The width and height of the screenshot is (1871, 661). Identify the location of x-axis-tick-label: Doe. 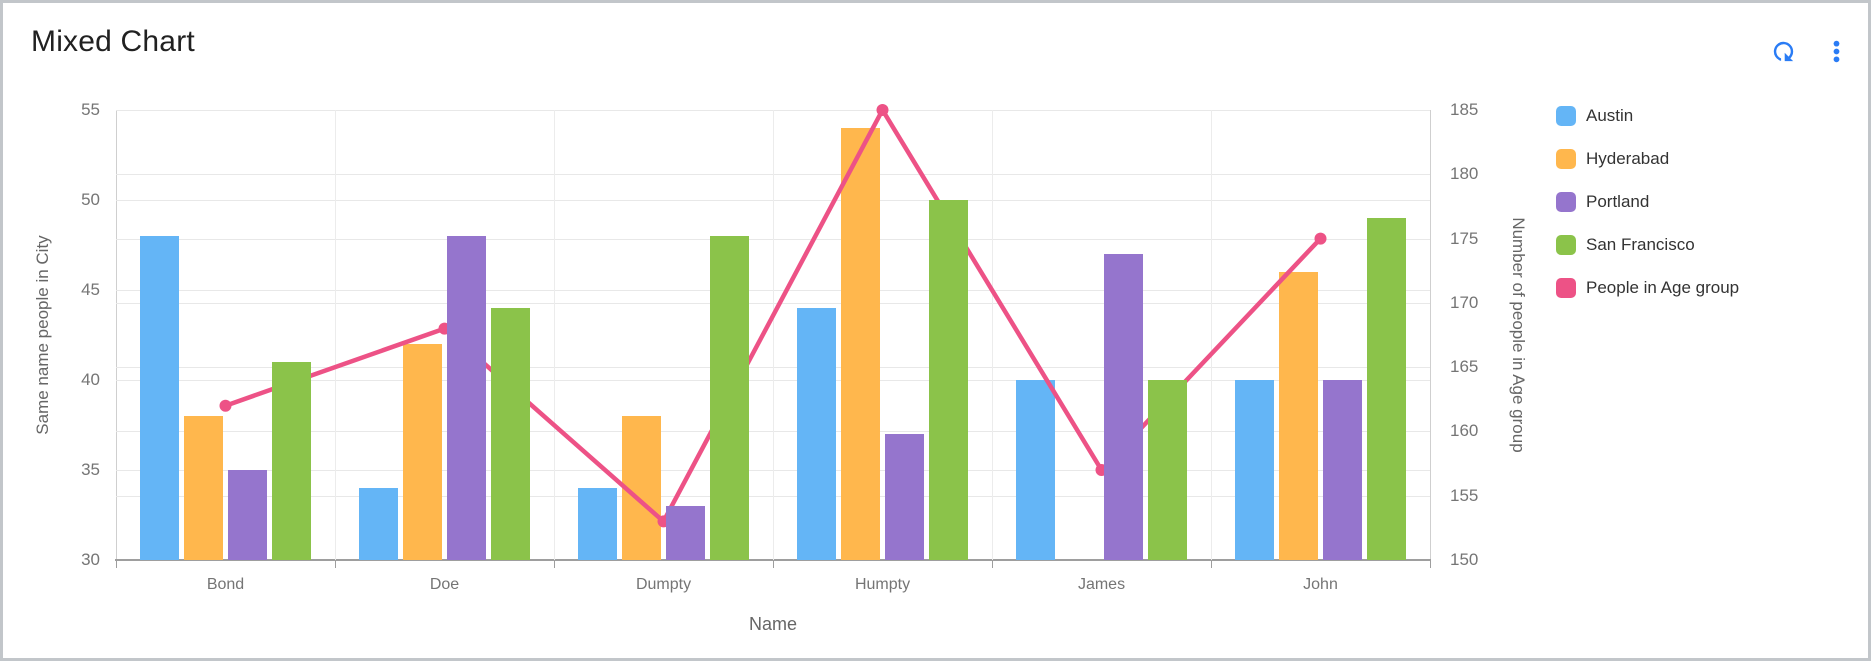
(444, 584).